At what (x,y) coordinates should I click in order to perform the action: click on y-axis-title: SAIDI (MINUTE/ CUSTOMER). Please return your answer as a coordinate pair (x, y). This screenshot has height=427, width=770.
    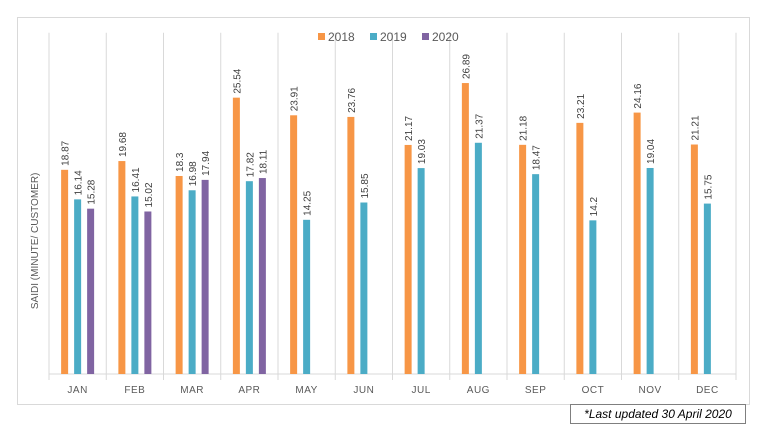
    Looking at the image, I should click on (35, 241).